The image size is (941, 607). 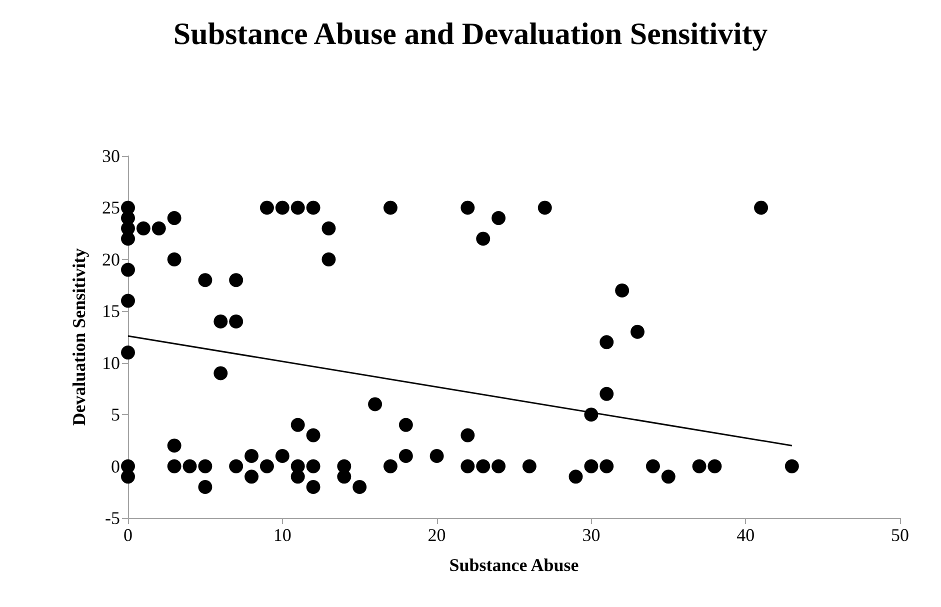 I want to click on y-tick-label: 20, so click(x=111, y=259).